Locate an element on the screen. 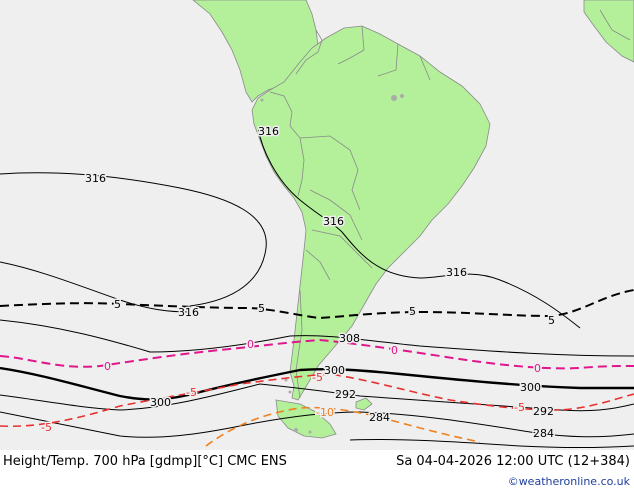  isotherm-minus5 is located at coordinates (317, 400).